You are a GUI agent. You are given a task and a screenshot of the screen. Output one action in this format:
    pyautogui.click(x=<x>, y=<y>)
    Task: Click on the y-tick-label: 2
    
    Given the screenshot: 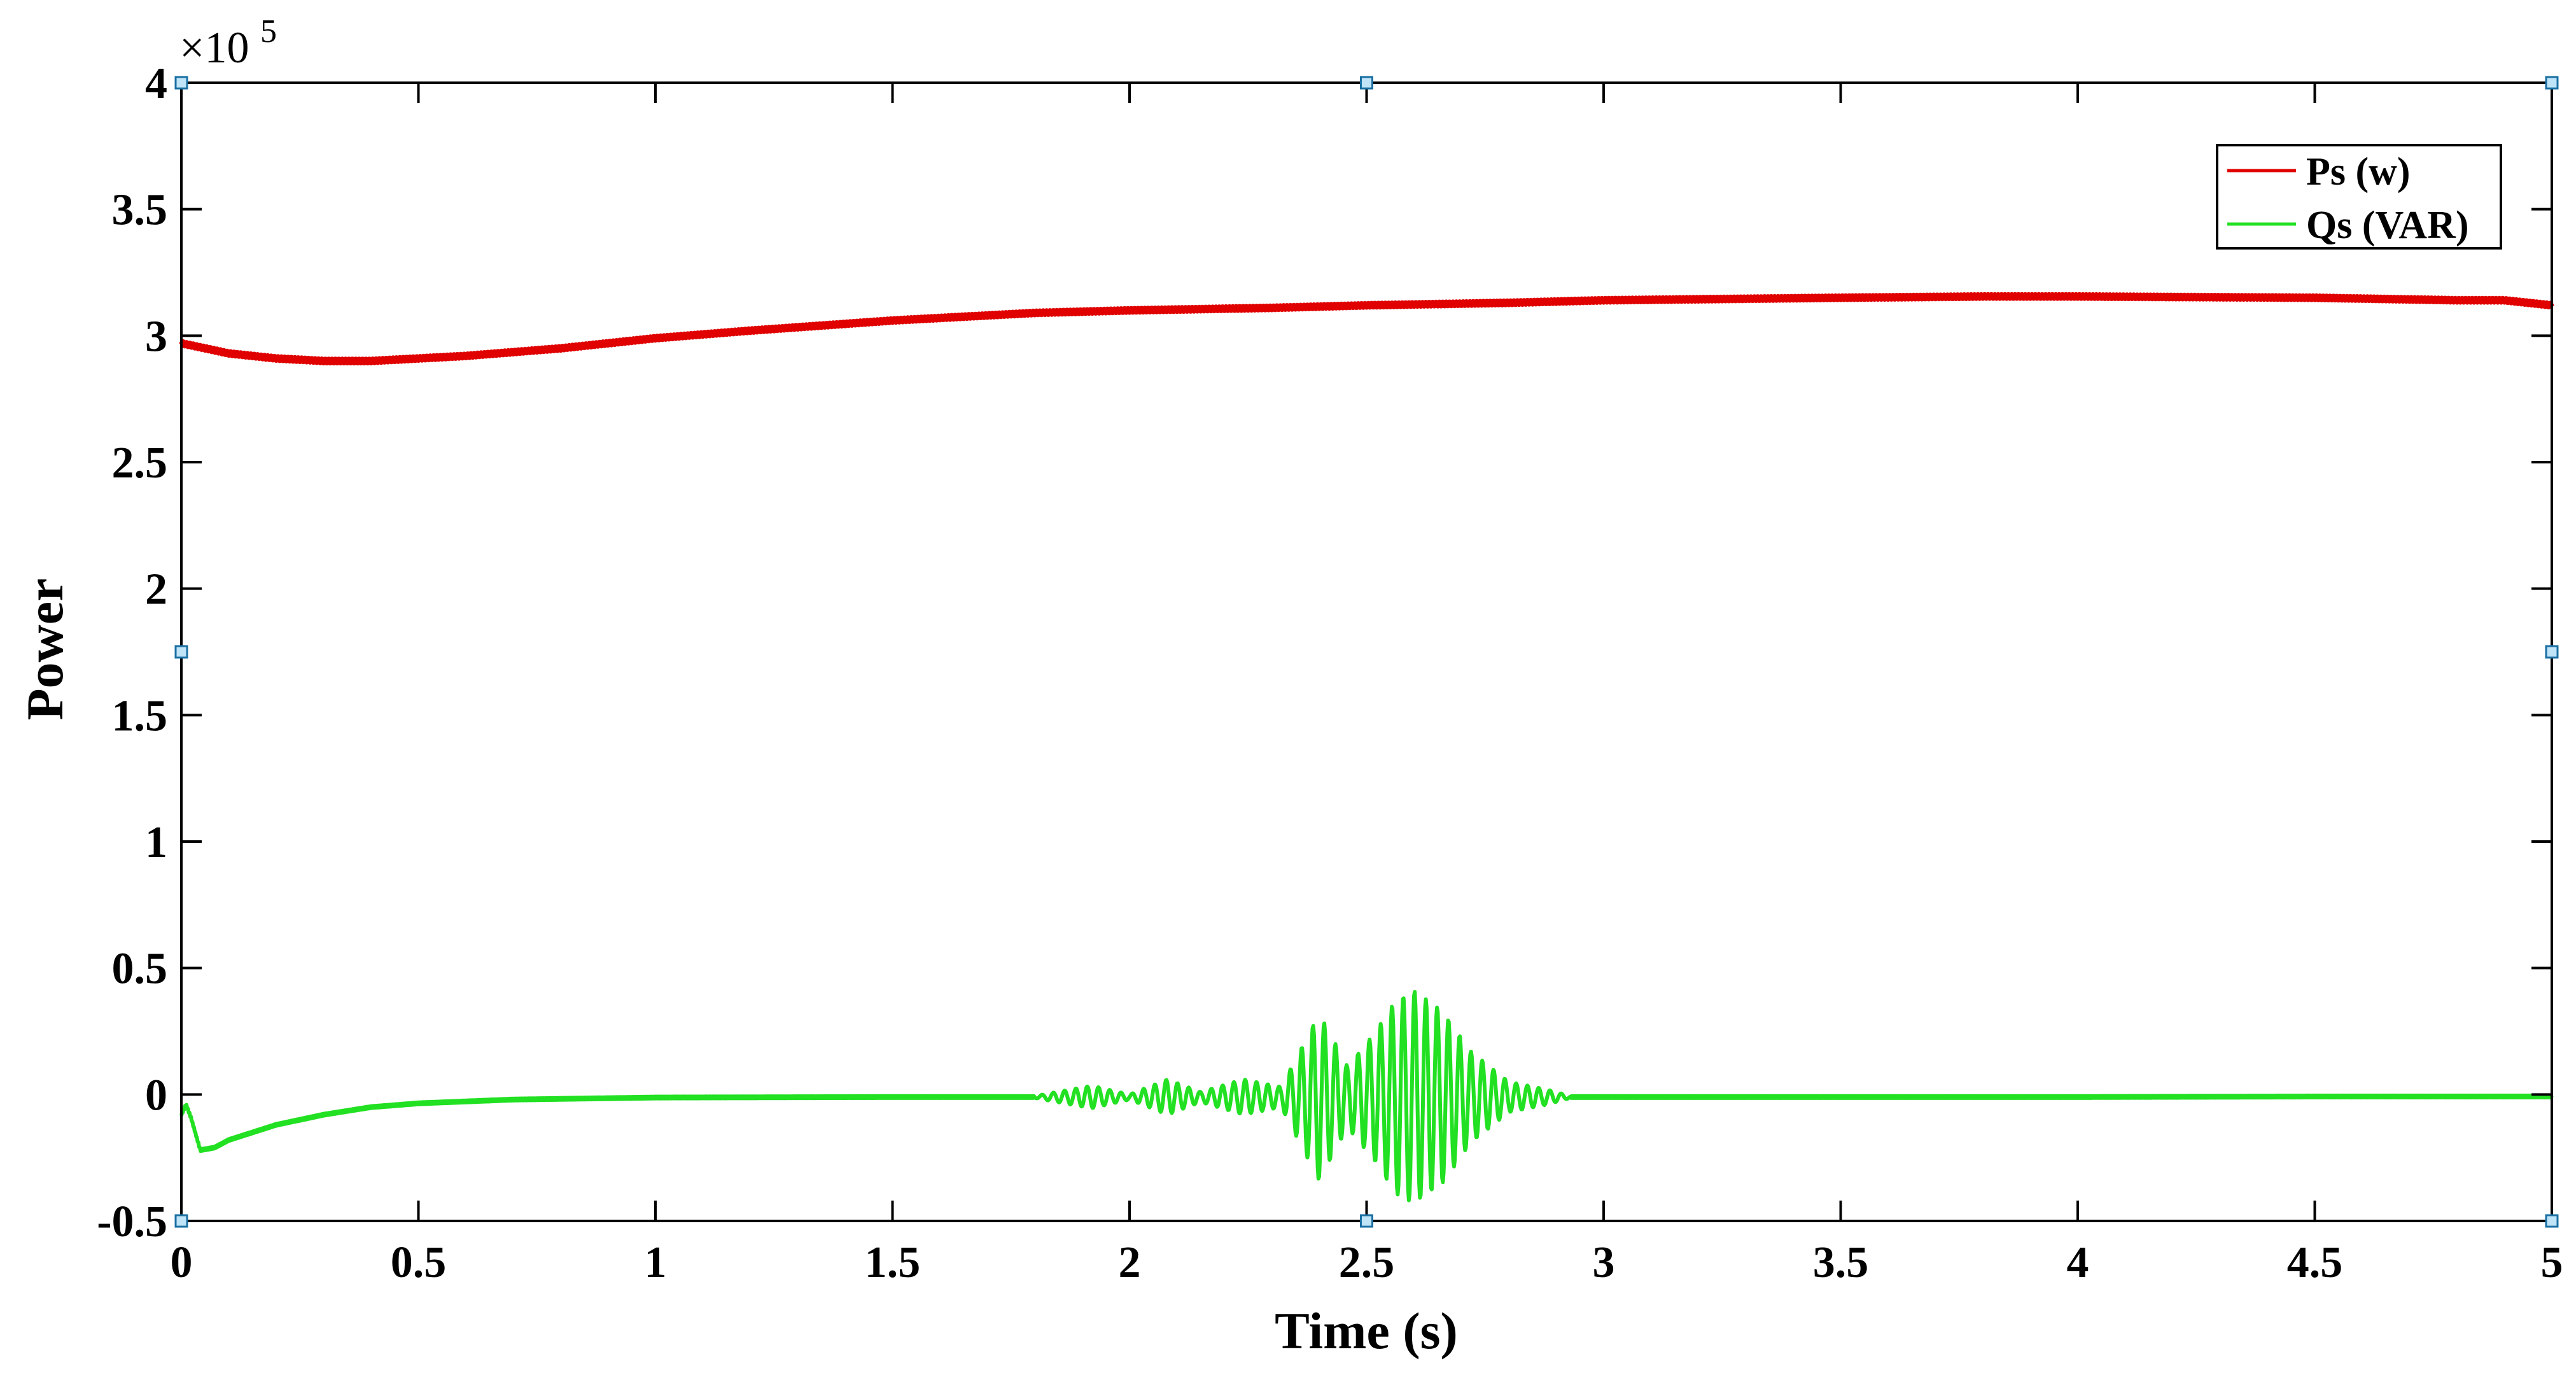 What is the action you would take?
    pyautogui.click(x=156, y=589)
    